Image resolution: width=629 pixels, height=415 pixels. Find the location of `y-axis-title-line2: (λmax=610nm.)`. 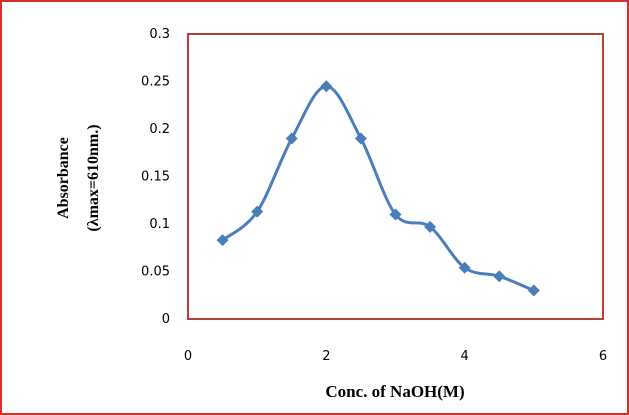

y-axis-title-line2: (λmax=610nm.) is located at coordinates (93, 177).